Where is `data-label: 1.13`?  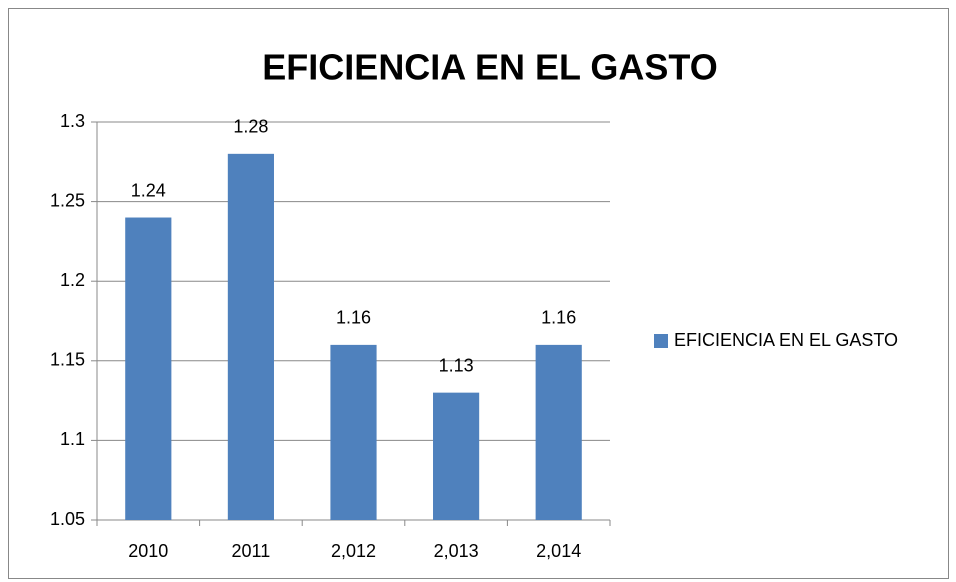 data-label: 1.13 is located at coordinates (456, 365).